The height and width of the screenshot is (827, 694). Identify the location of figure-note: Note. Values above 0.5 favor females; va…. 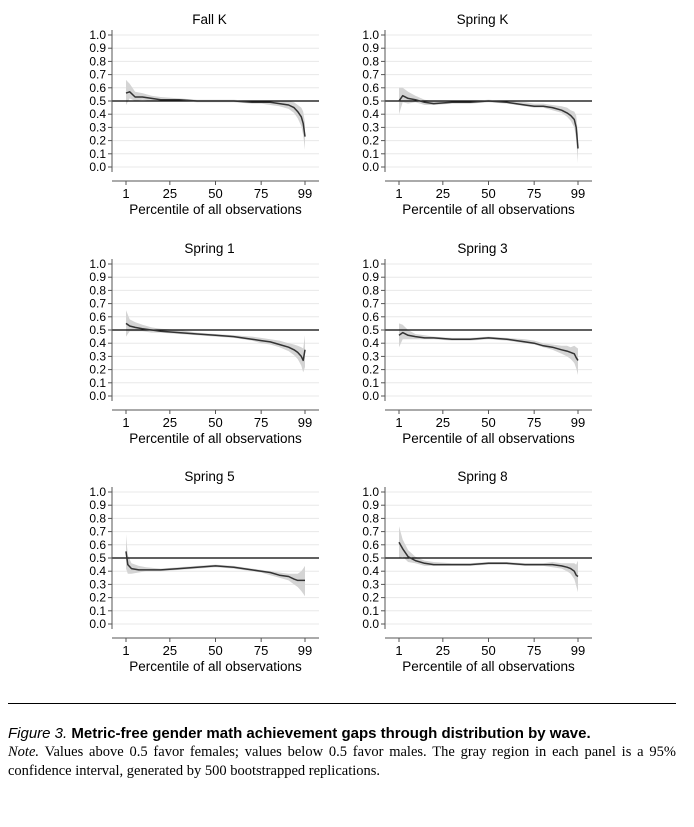
(342, 762).